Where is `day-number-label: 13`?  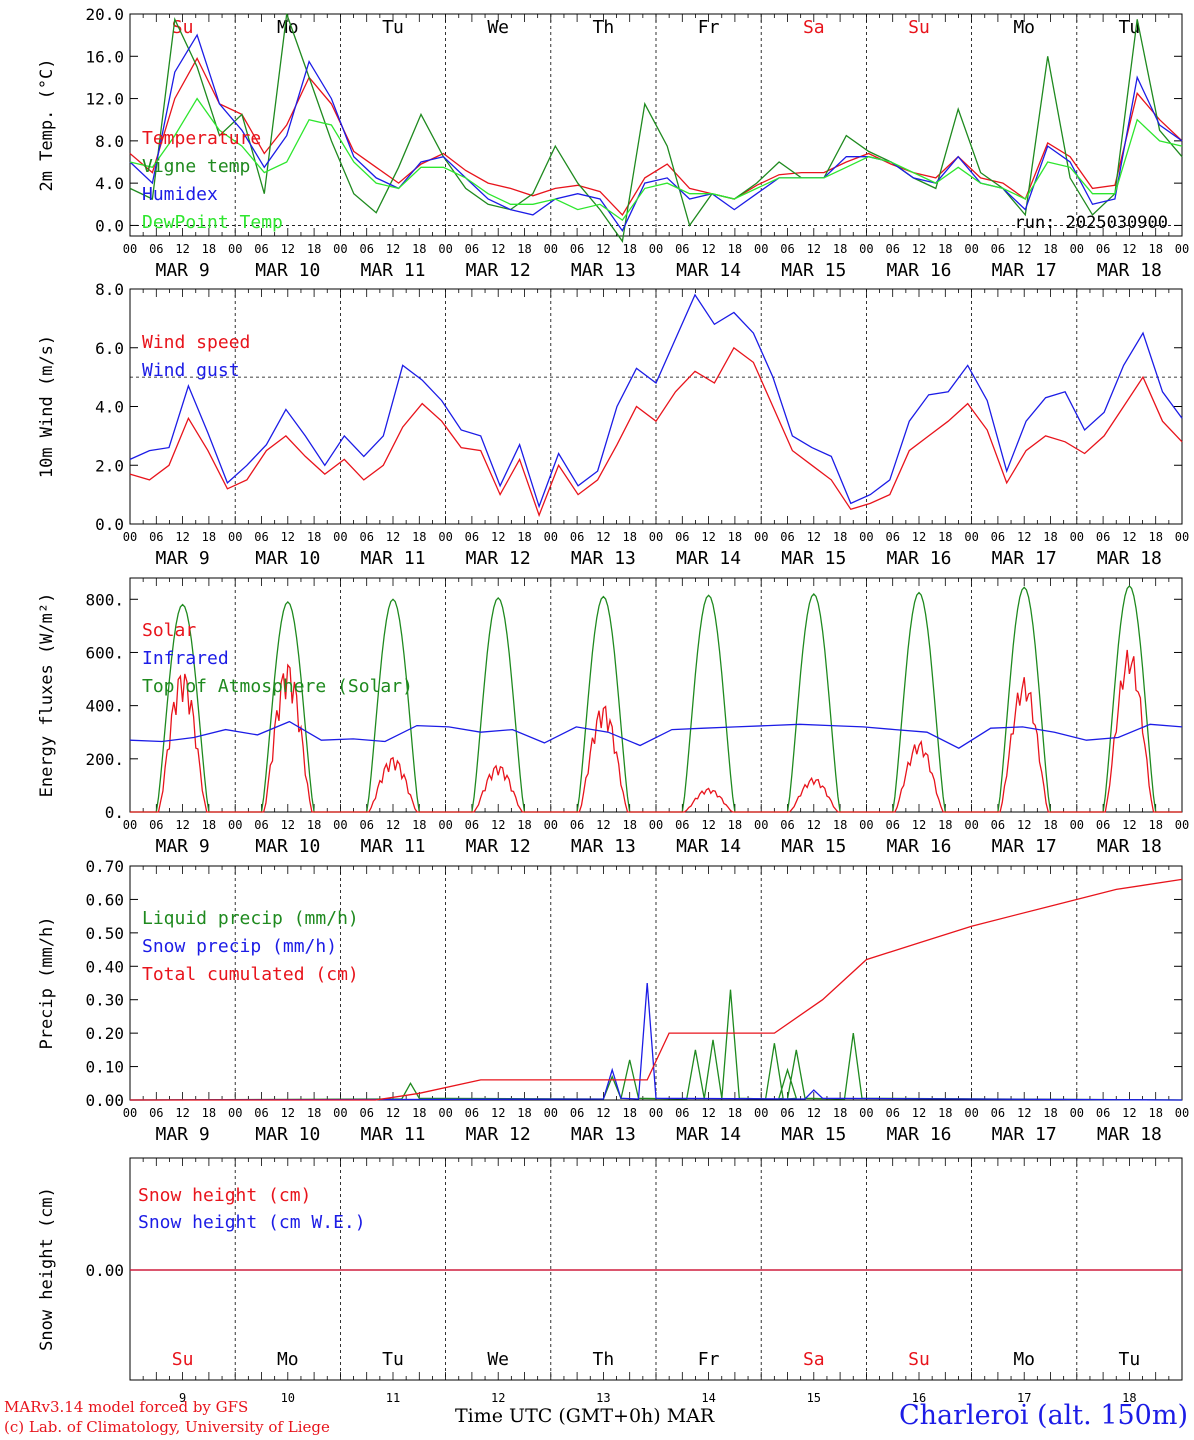 day-number-label: 13 is located at coordinates (603, 1398).